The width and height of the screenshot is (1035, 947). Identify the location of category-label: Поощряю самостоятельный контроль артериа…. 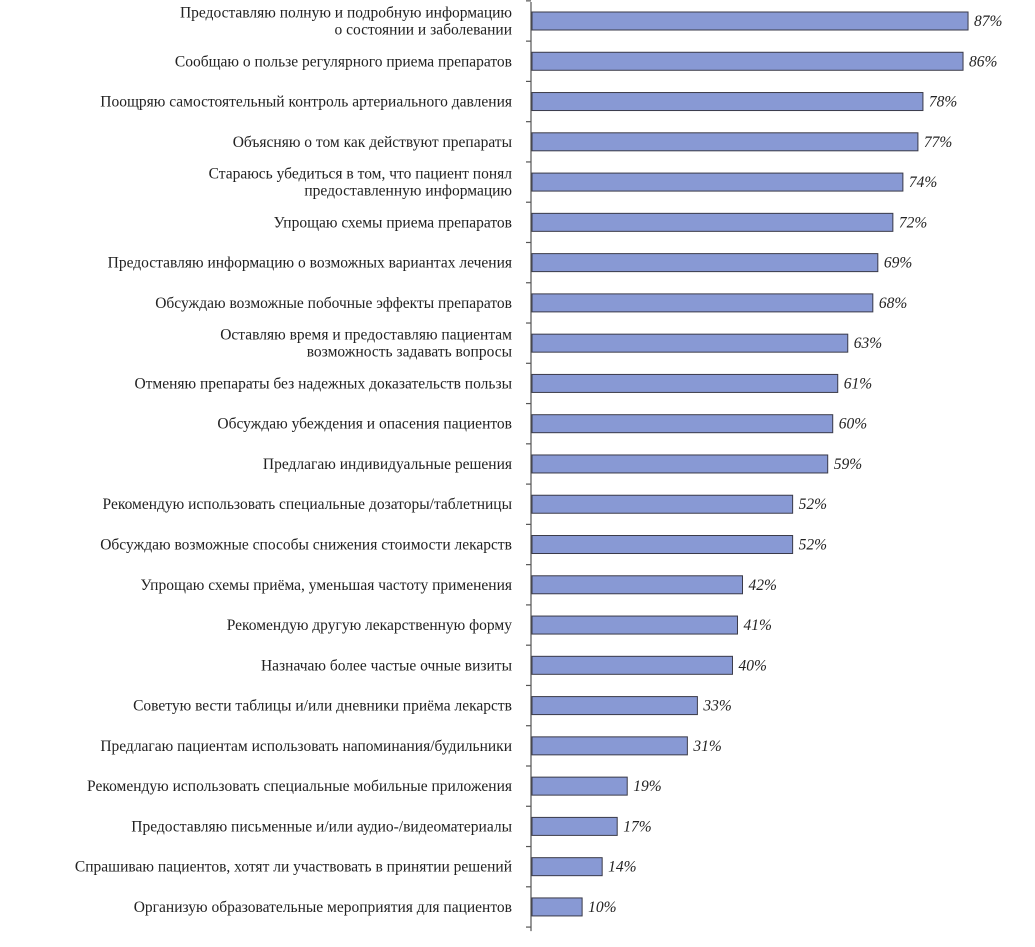
(306, 102).